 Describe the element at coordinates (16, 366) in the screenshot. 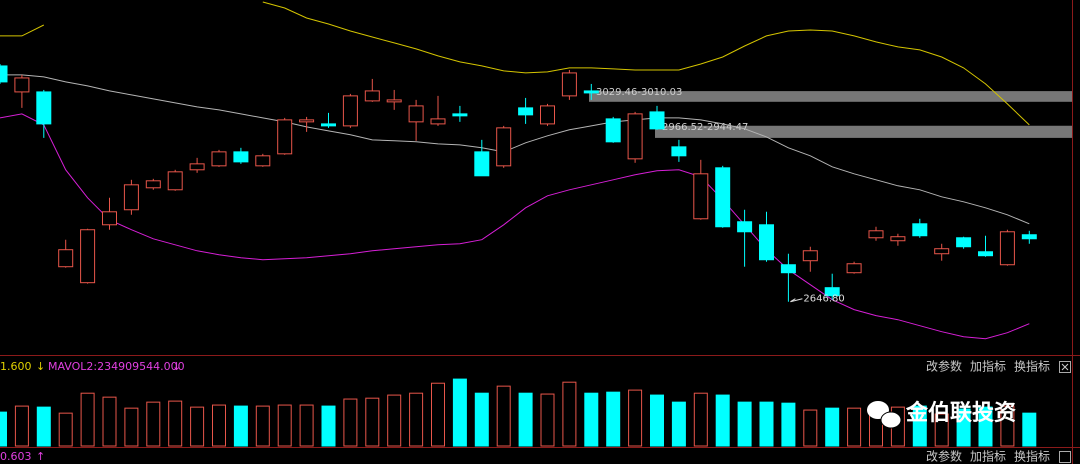

I see `vol-value: 1.600` at that location.